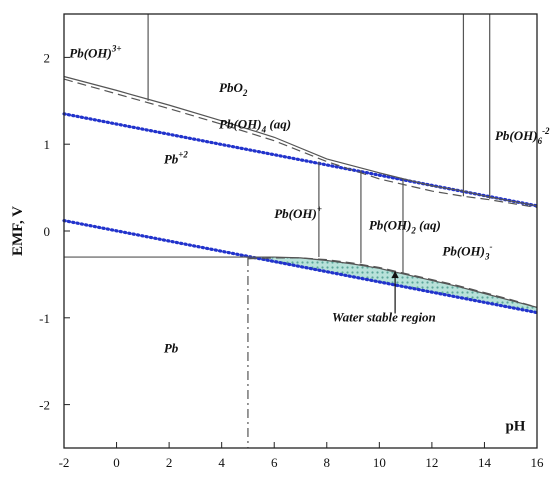 The height and width of the screenshot is (483, 555). I want to click on x-tick-label: 10, so click(379, 462).